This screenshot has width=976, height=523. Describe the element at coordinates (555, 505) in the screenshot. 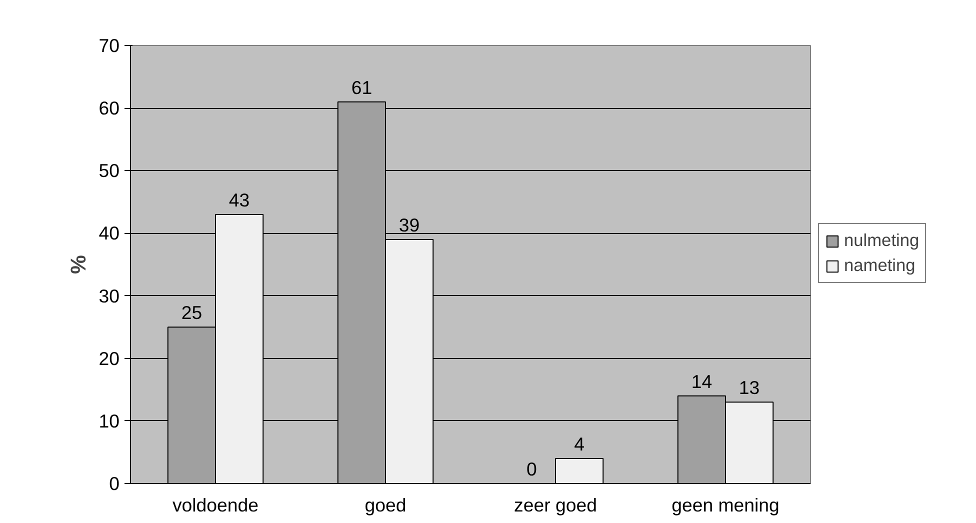

I see `x-tick-label: zeer goed` at that location.